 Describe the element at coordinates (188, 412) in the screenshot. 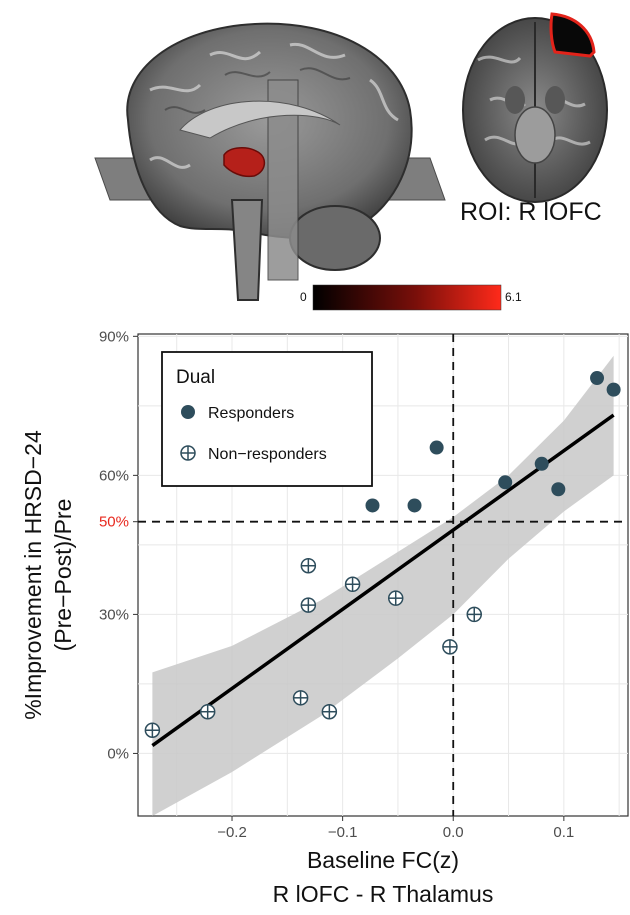

I see `legend-responder-marker` at that location.